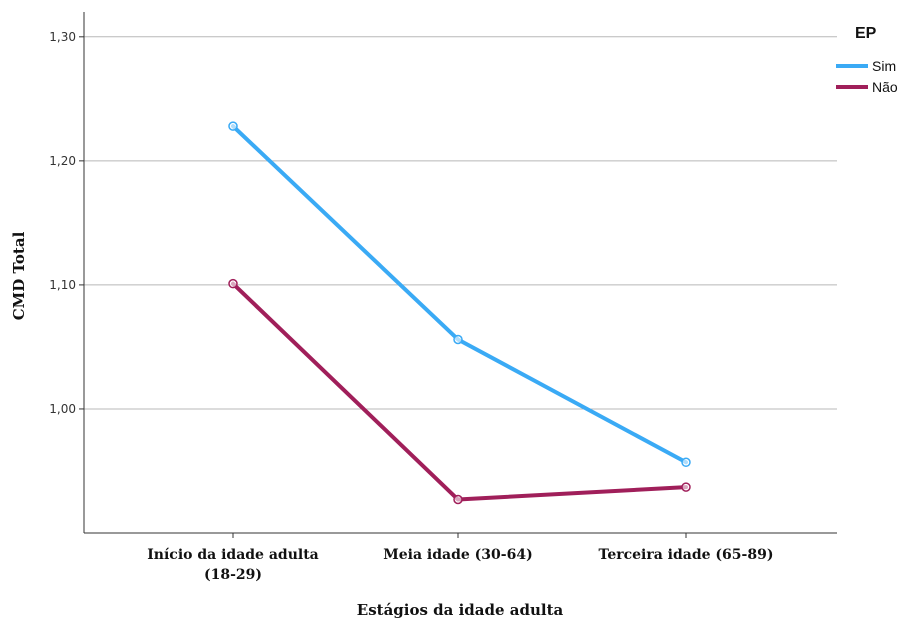 This screenshot has height=622, width=908. What do you see at coordinates (62, 37) in the screenshot?
I see `y-tick-label: 1,30` at bounding box center [62, 37].